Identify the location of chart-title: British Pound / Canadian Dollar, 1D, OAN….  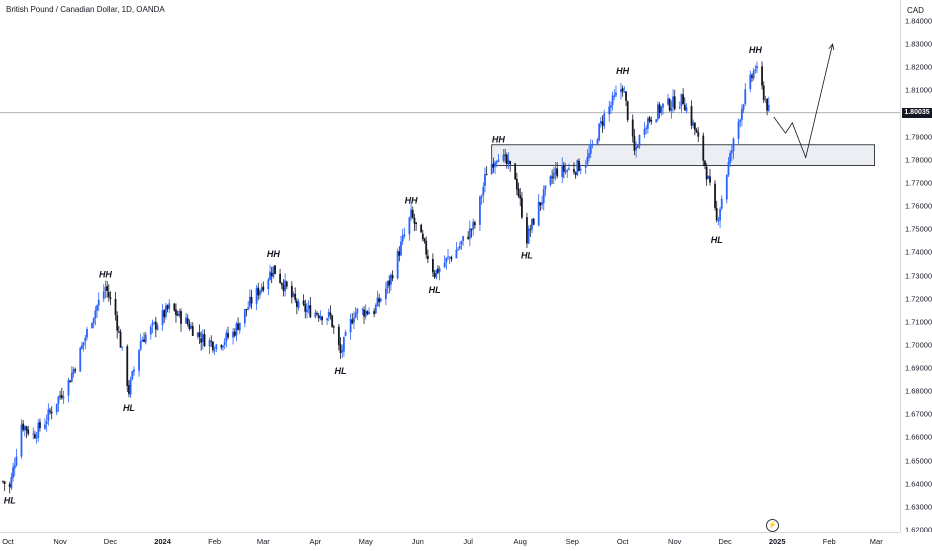
(85, 9).